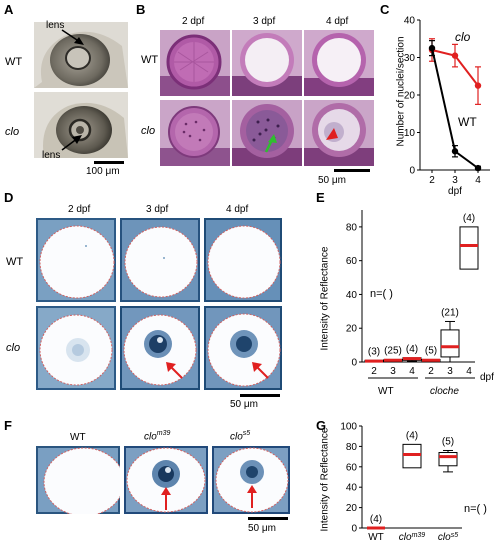  What do you see at coordinates (9, 197) in the screenshot?
I see `panel-label-d: D` at bounding box center [9, 197].